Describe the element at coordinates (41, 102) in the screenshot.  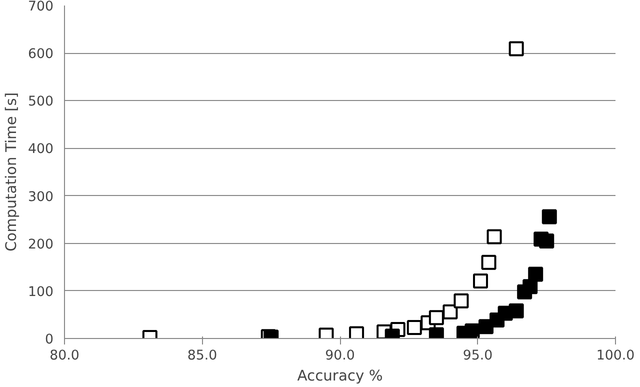
I see `y-tick-label: 500` at that location.